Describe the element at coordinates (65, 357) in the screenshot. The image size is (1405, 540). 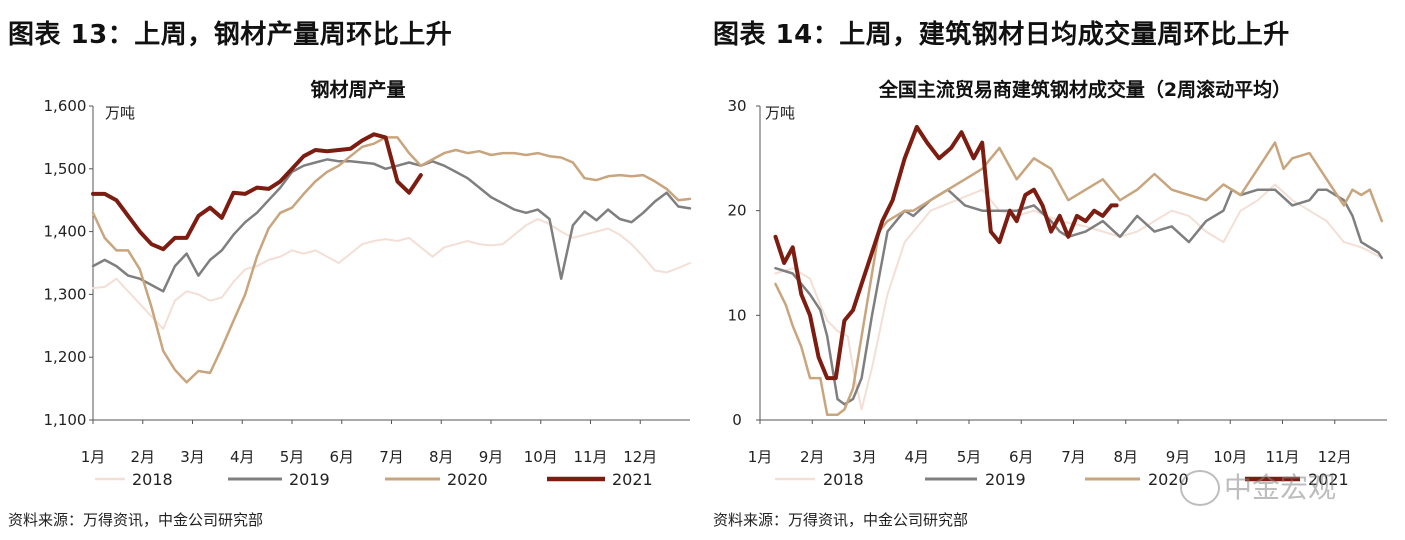
I see `y-tick-label: 1,200` at that location.